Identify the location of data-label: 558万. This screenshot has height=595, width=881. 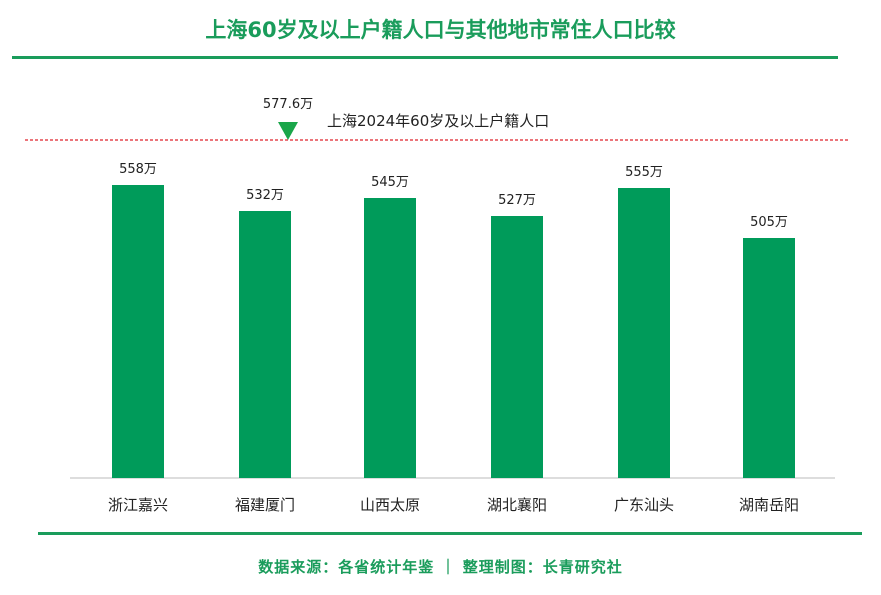
(138, 169).